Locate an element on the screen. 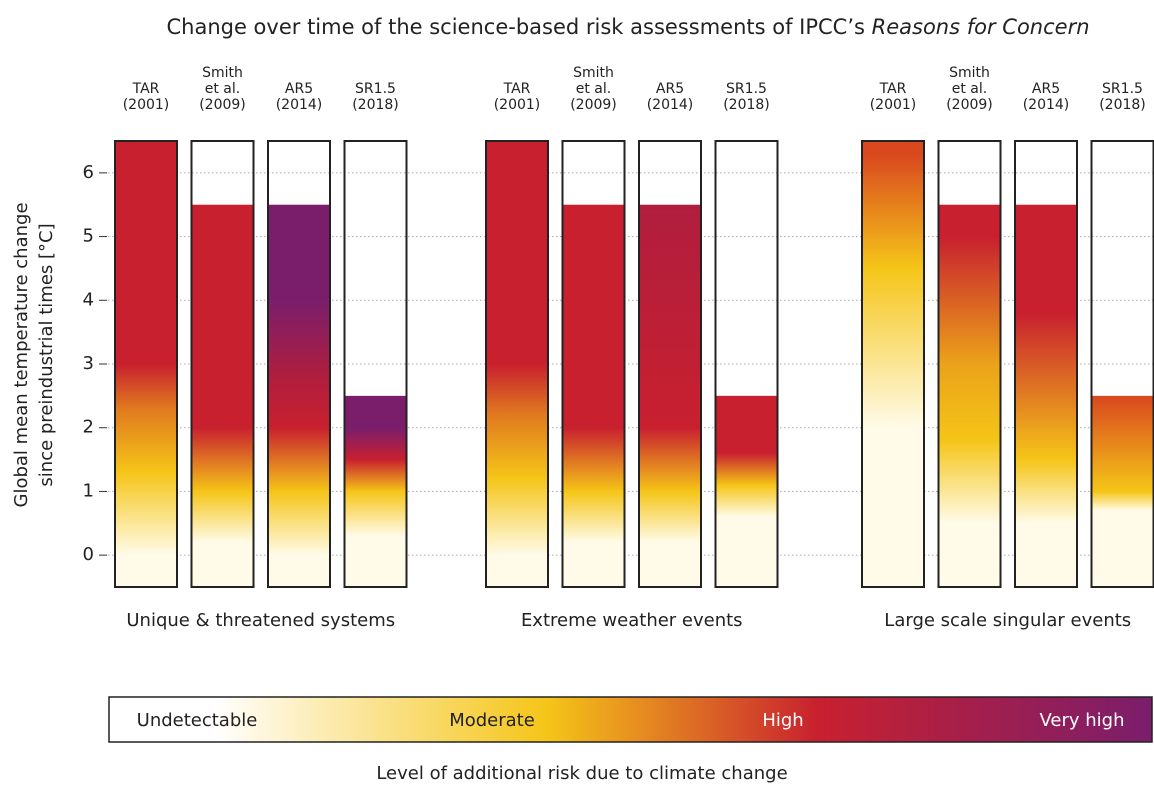  legend-bar is located at coordinates (630, 719).